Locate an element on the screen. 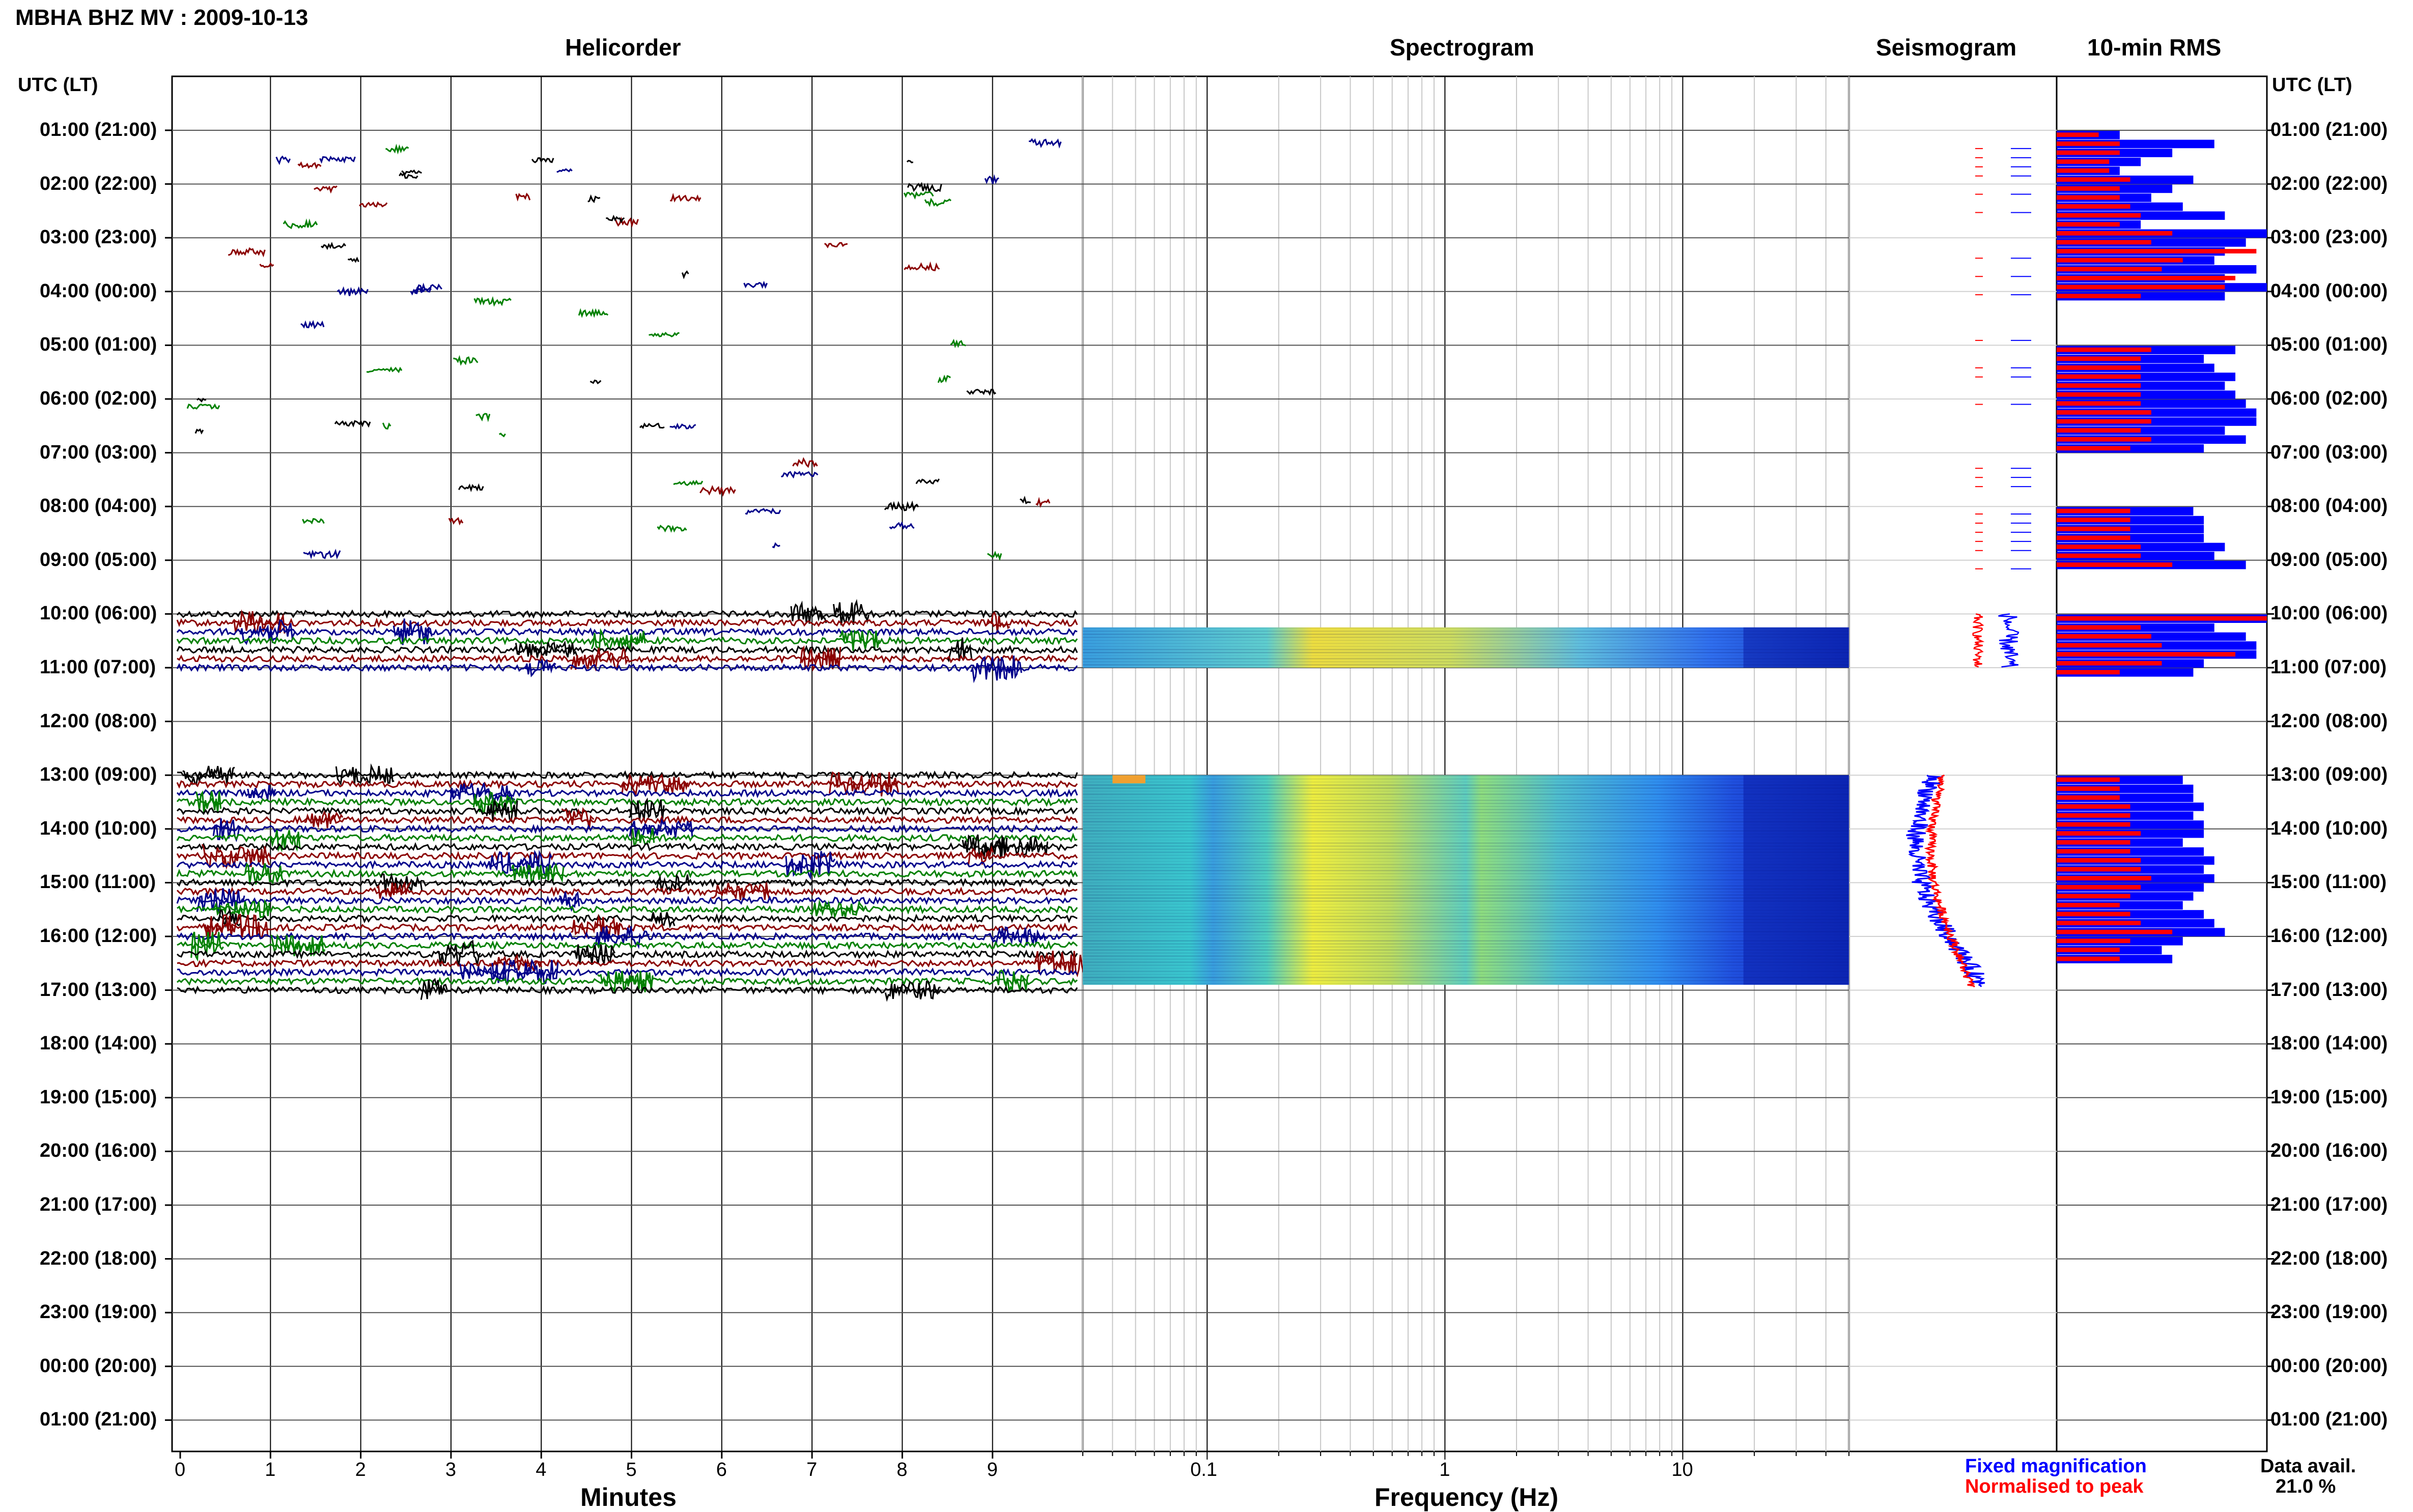 This screenshot has width=2413, height=1512. row-label-right: 12:00 (08:00) is located at coordinates (2329, 721).